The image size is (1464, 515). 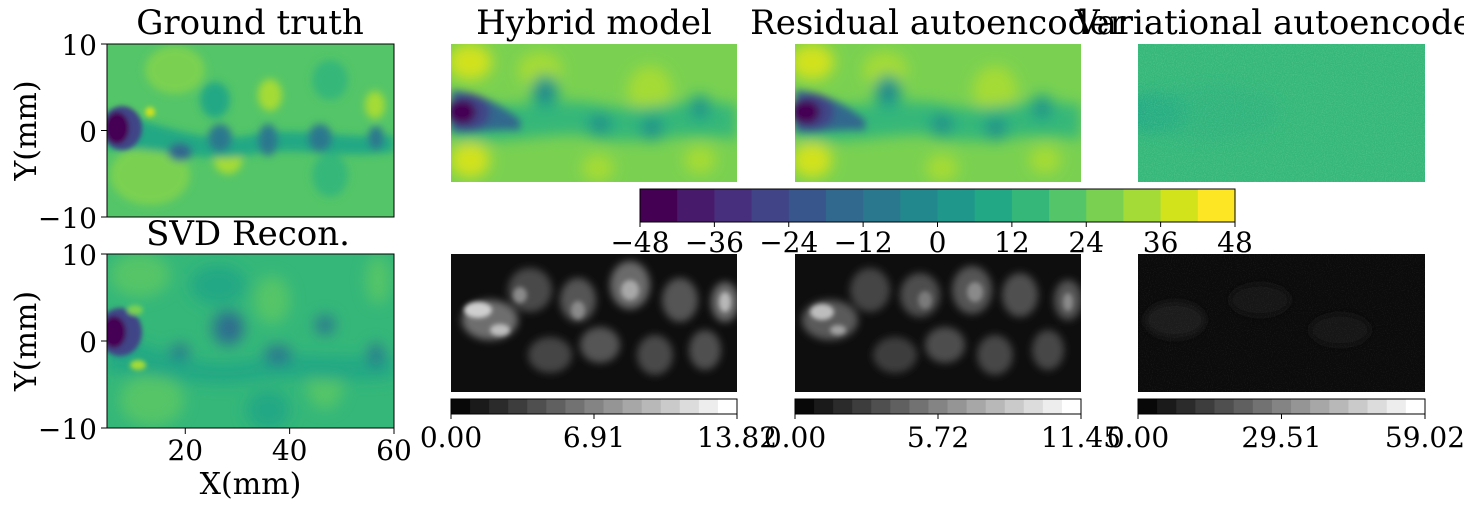 What do you see at coordinates (248, 234) in the screenshot?
I see `title-svd-recon: SVD Recon.` at bounding box center [248, 234].